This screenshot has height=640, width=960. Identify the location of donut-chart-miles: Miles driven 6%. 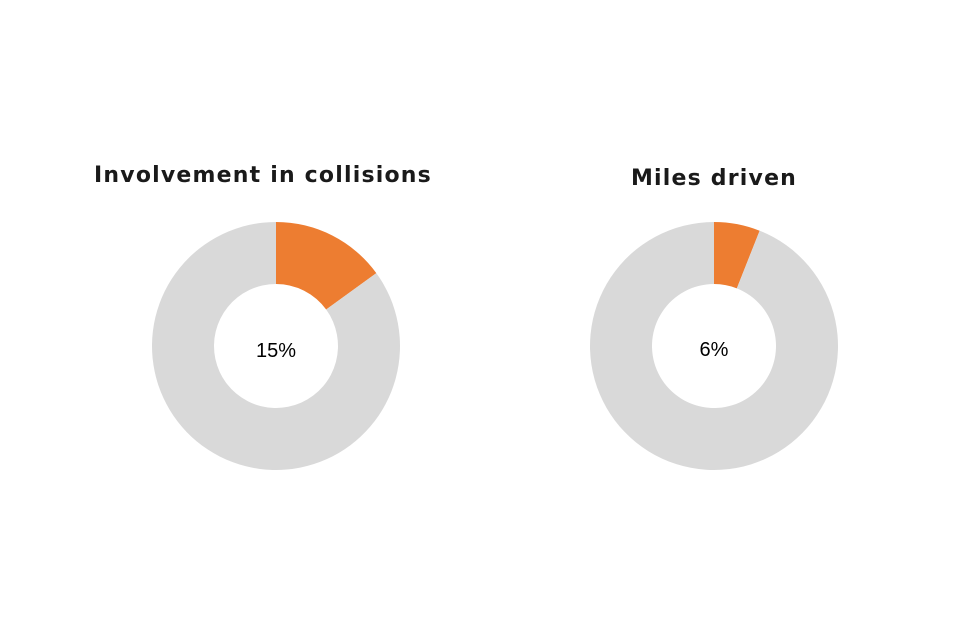
(714, 318).